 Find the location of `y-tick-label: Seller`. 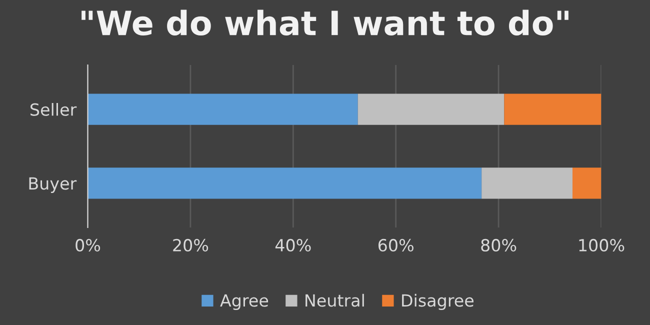

y-tick-label: Seller is located at coordinates (53, 109).